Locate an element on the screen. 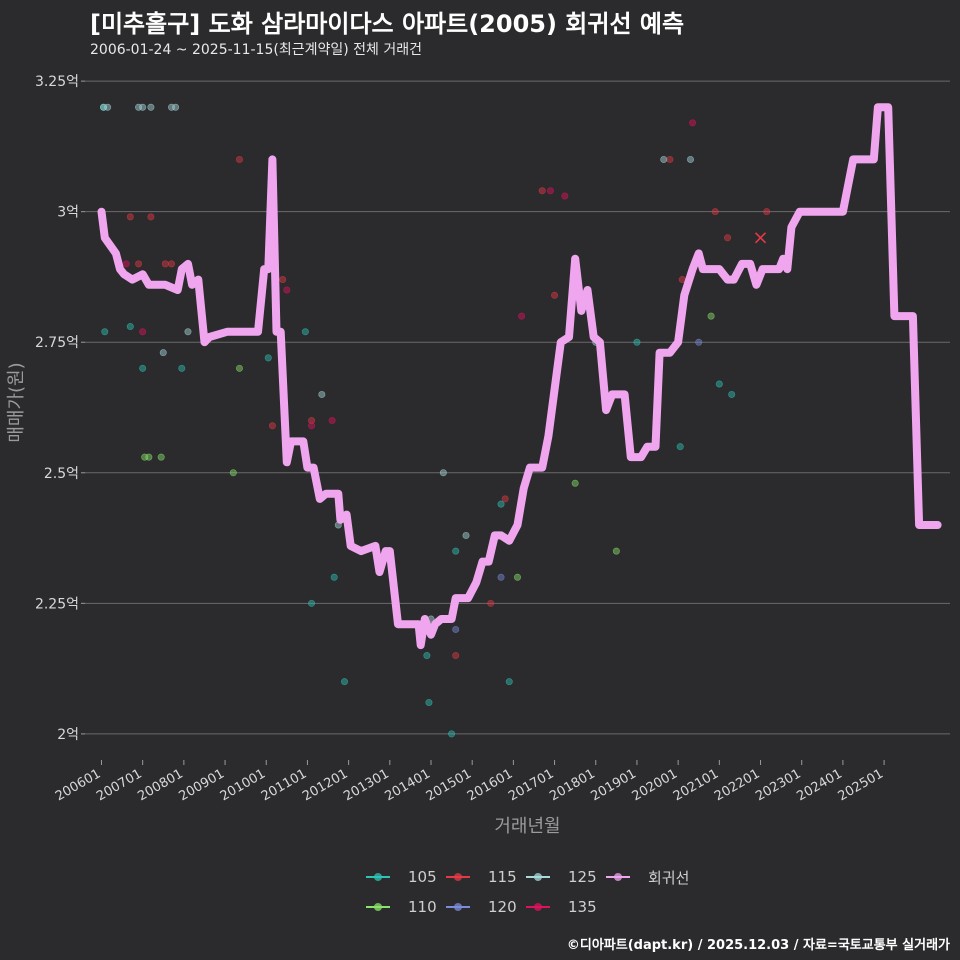 This screenshot has height=960, width=960. legend-label: 135 is located at coordinates (582, 907).